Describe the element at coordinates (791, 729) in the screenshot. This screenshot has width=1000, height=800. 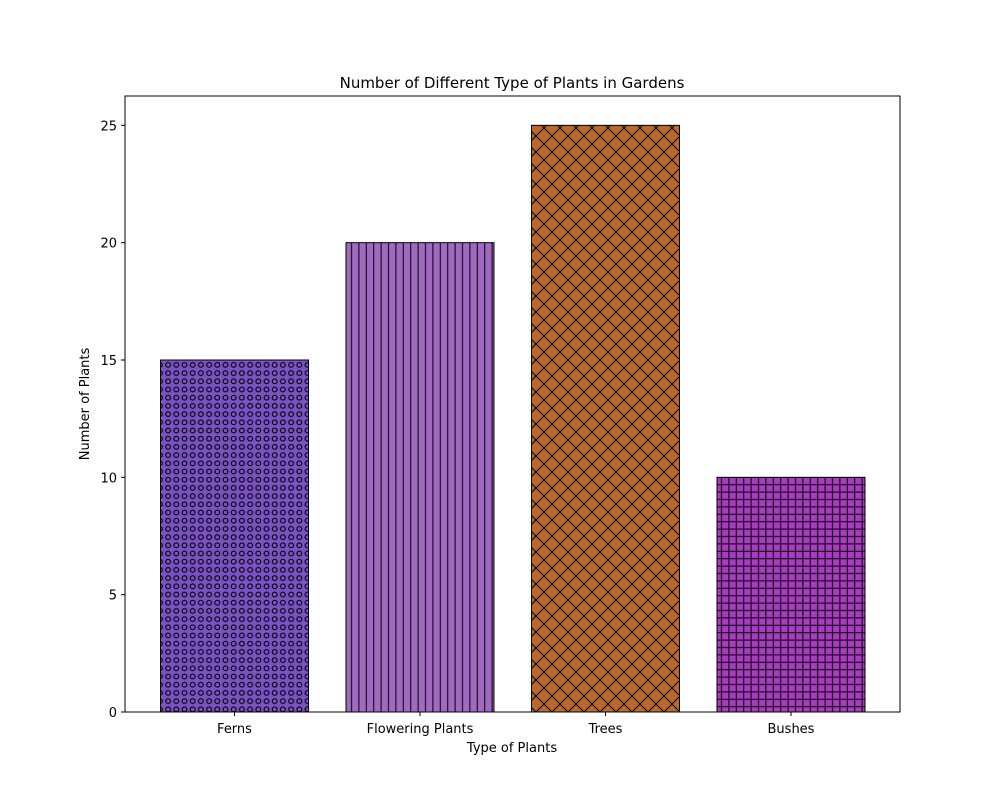
I see `x-tick-label: Bushes` at that location.